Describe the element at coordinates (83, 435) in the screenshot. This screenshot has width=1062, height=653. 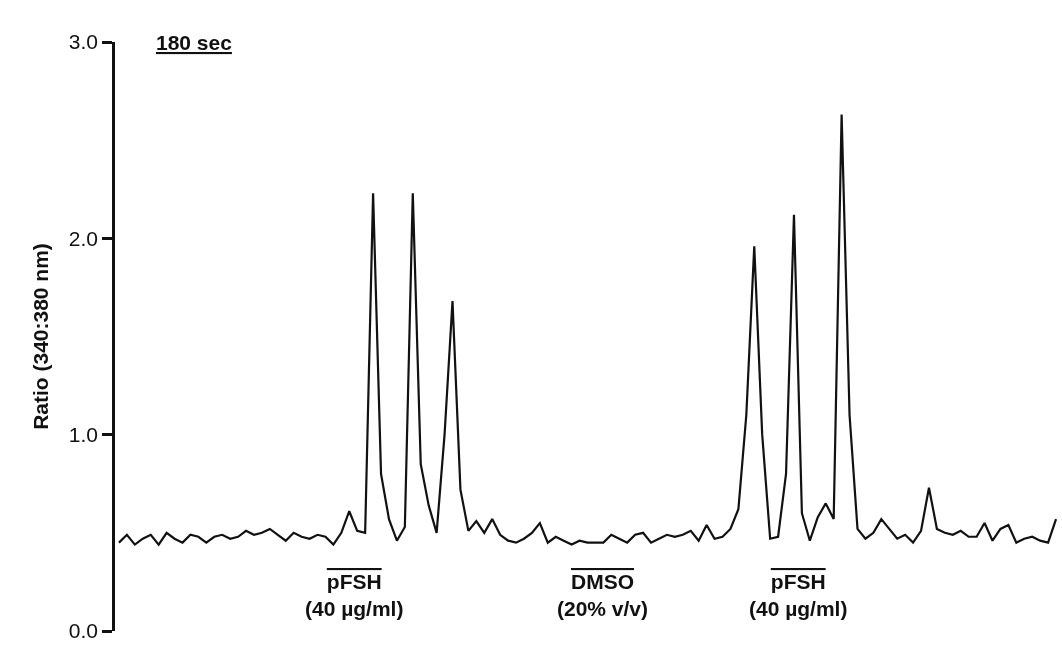
I see `y-tick-label: 1.0` at that location.